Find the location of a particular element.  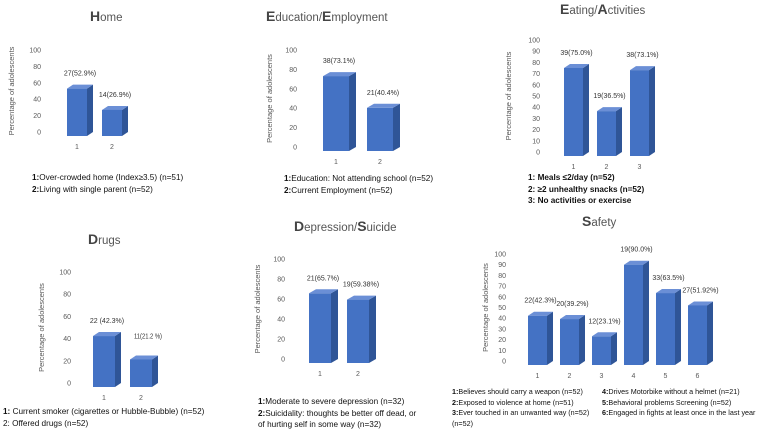

safety-title: Safety is located at coordinates (599, 221).